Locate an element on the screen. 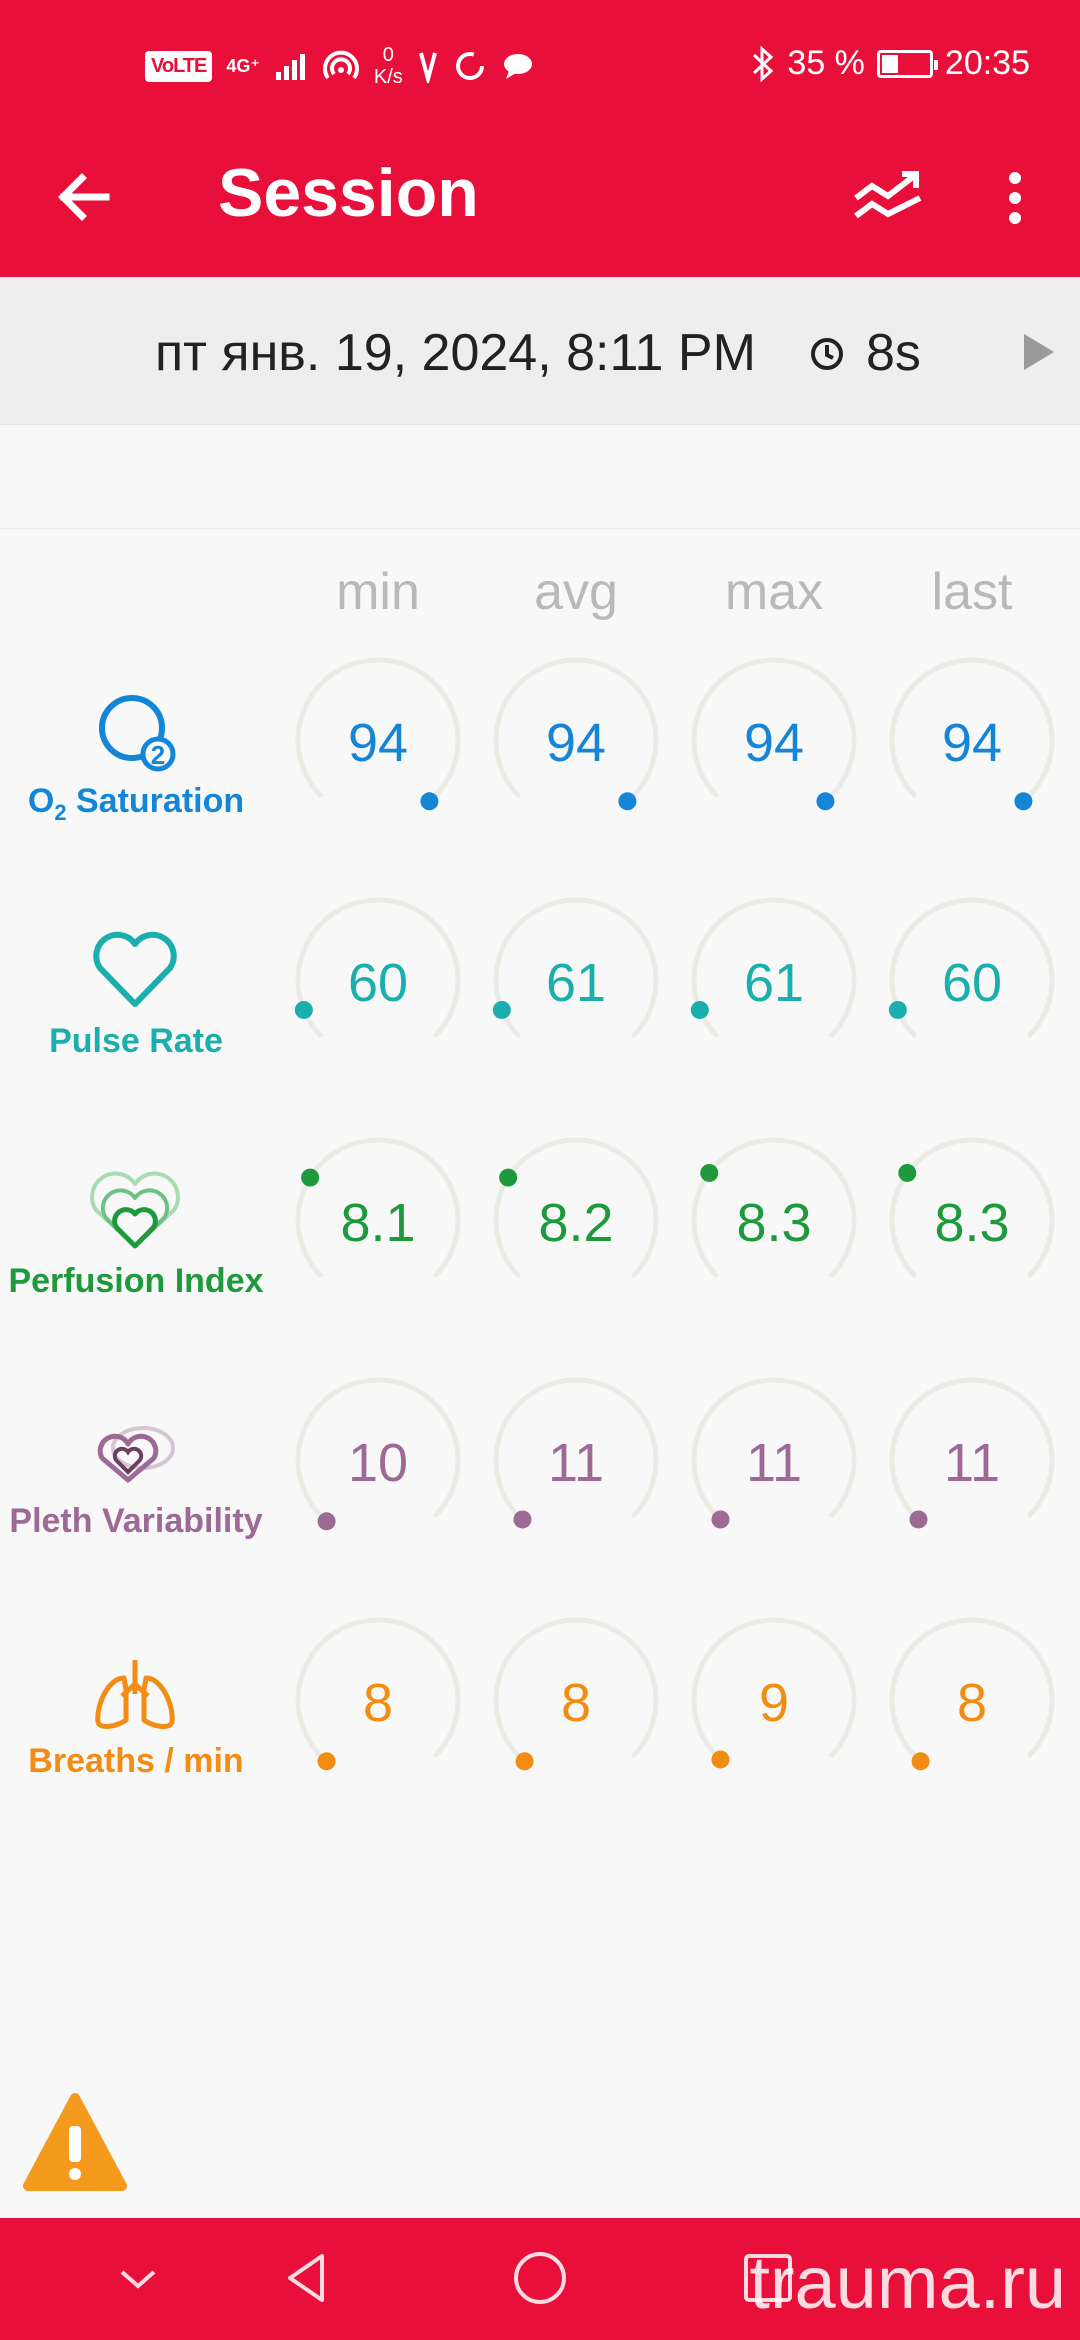 This screenshot has width=1080, height=2340. system-nav-bar: trauma.ru is located at coordinates (540, 2279).